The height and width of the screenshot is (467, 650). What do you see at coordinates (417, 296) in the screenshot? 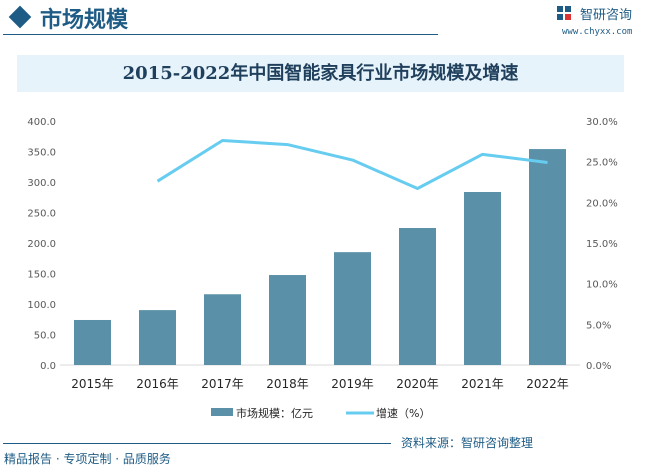
I see `bar-2020年` at bounding box center [417, 296].